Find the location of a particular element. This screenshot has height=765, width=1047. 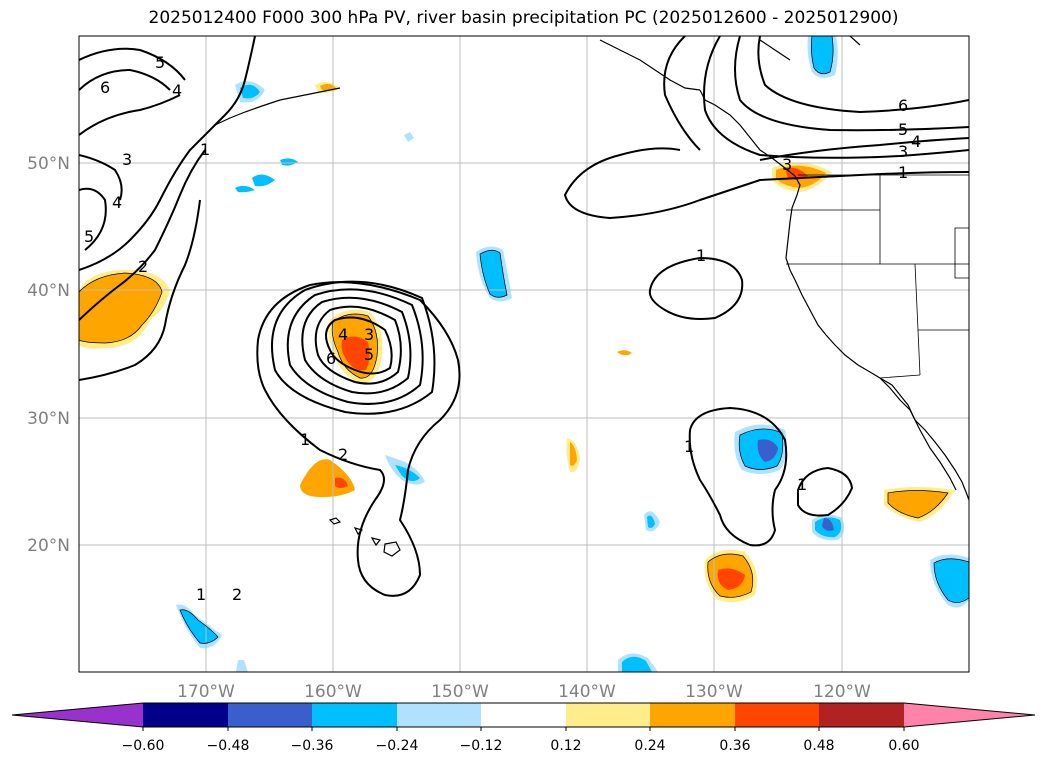

colorbar-tick-label: 0.12 is located at coordinates (565, 746).